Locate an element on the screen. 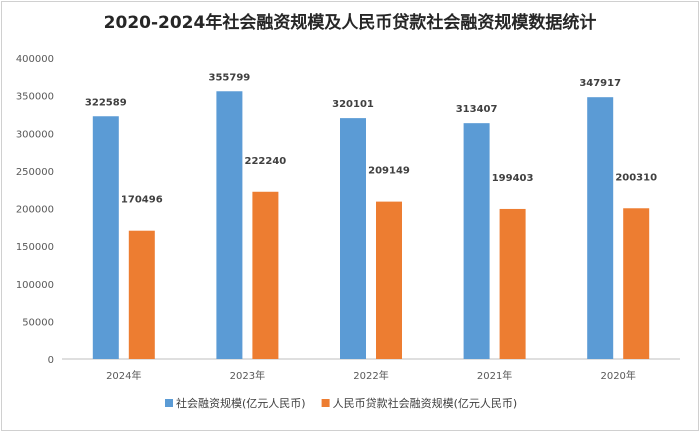 Image resolution: width=700 pixels, height=432 pixels. x-tick-label: 2023年 is located at coordinates (247, 375).